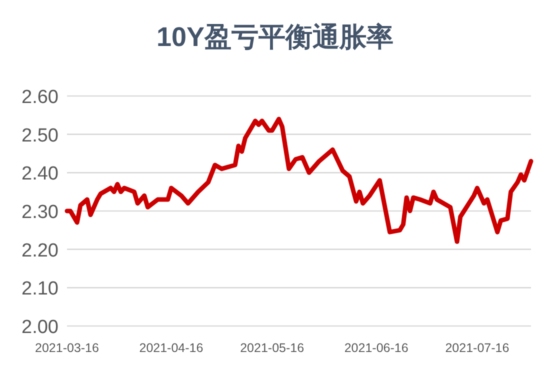 This screenshot has height=372, width=550. I want to click on y-tick-label: 2.50, so click(40, 135).